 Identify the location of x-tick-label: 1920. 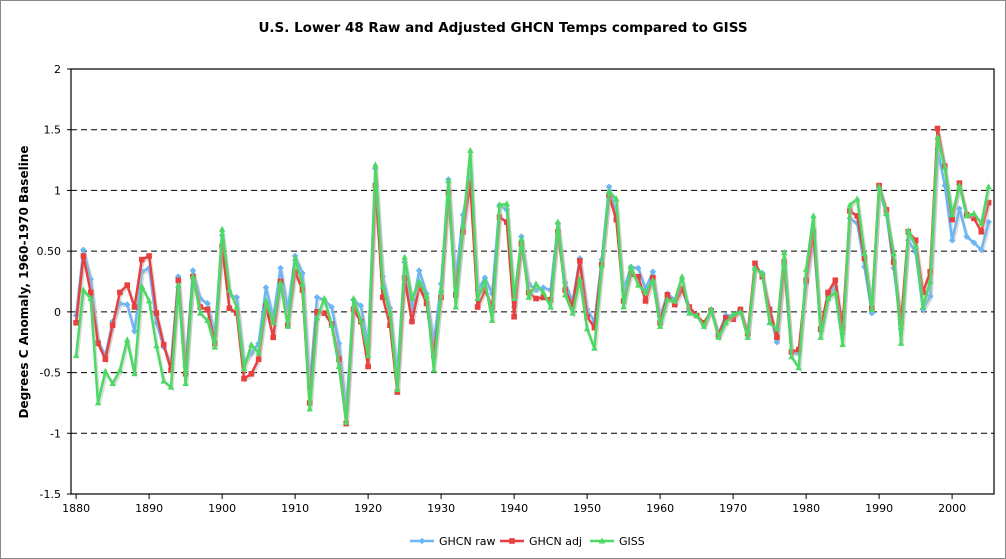
(368, 508).